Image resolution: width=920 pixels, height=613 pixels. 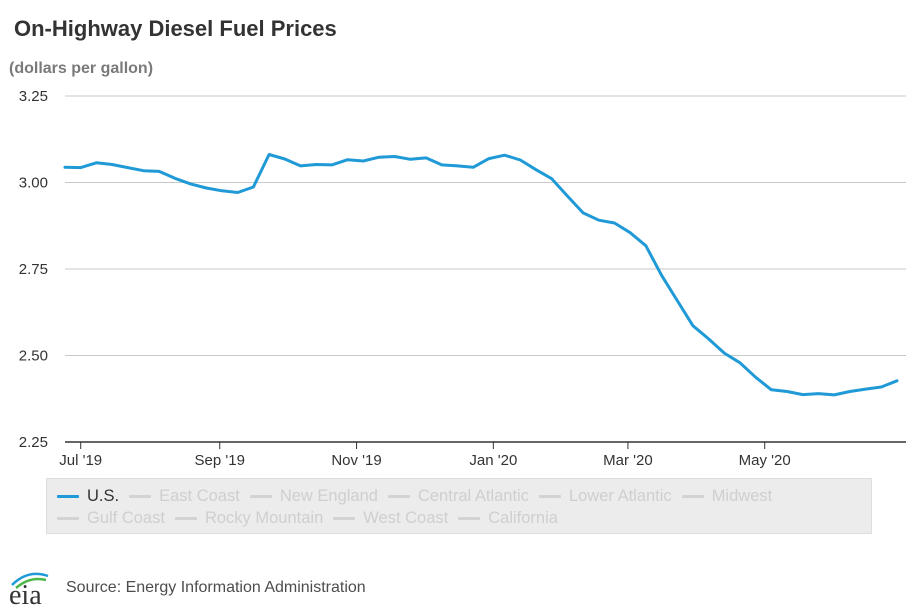 What do you see at coordinates (103, 495) in the screenshot?
I see `legend-label: U.S.` at bounding box center [103, 495].